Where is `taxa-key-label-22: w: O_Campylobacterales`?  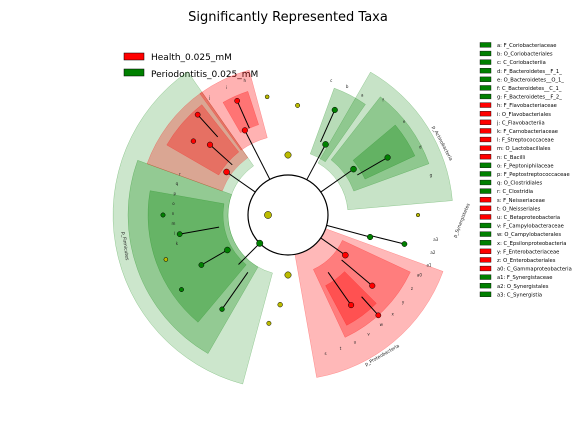
taxa-key-label-22: w: O_Campylobacterales is located at coordinates (529, 235).